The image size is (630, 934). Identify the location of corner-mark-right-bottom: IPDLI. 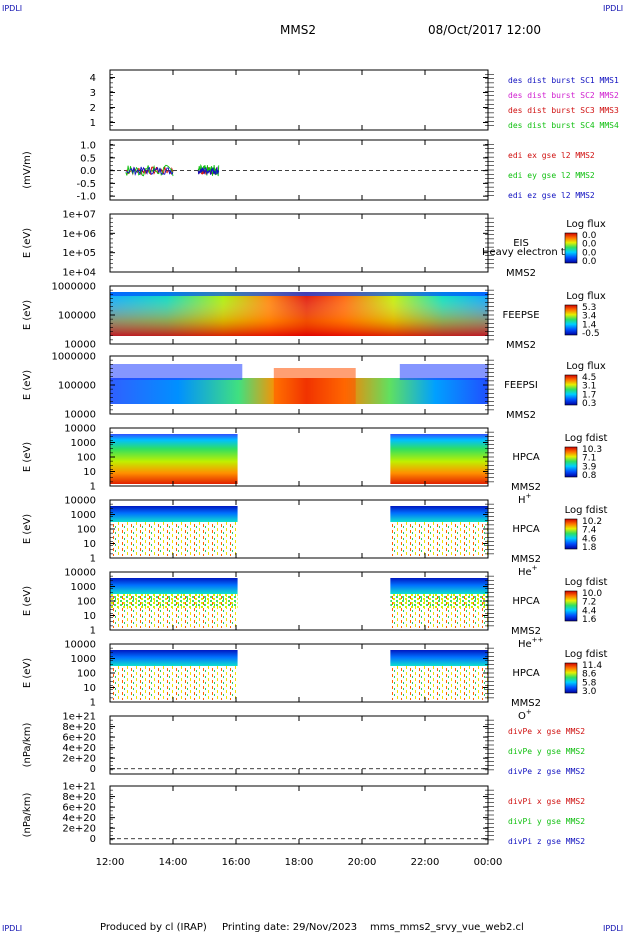
(613, 928).